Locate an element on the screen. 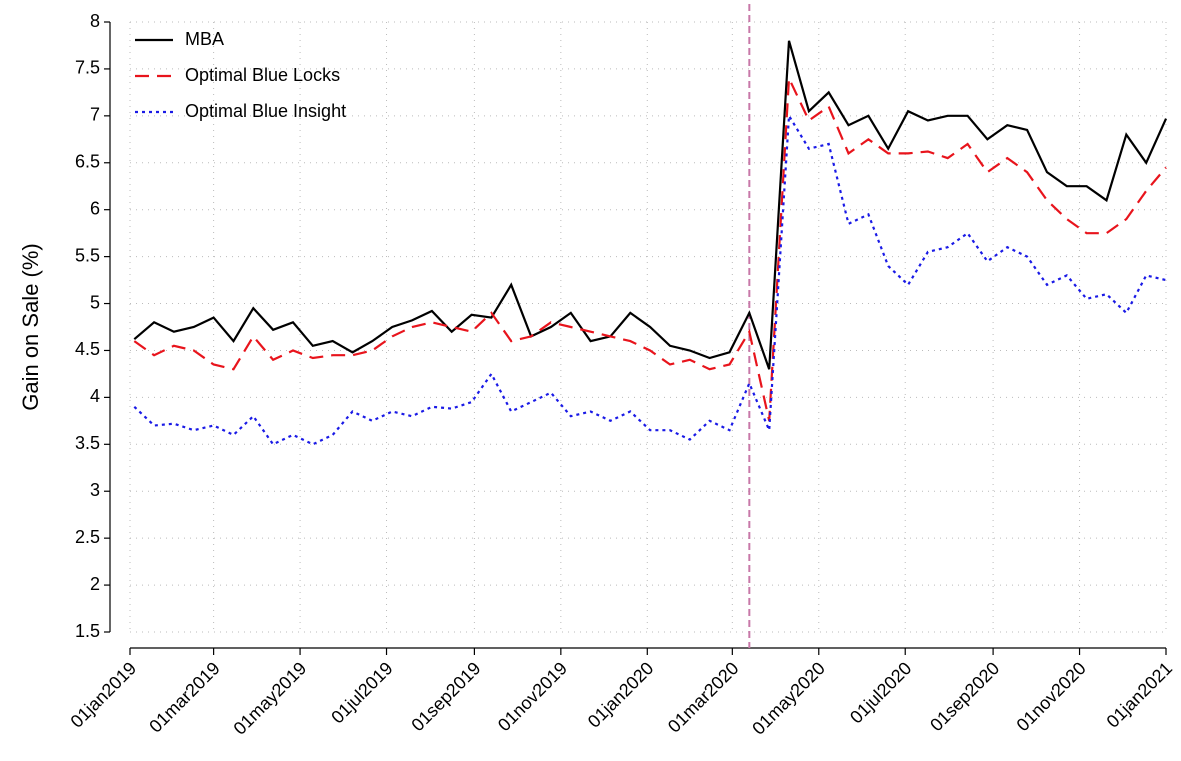 This screenshot has width=1181, height=761. y-tick-label: 2.5 is located at coordinates (87, 537).